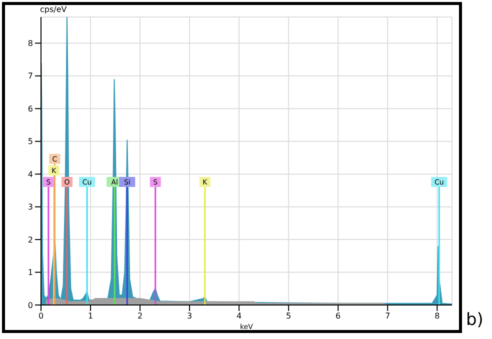 This screenshot has width=492, height=339. I want to click on x-tick-label: 0, so click(41, 316).